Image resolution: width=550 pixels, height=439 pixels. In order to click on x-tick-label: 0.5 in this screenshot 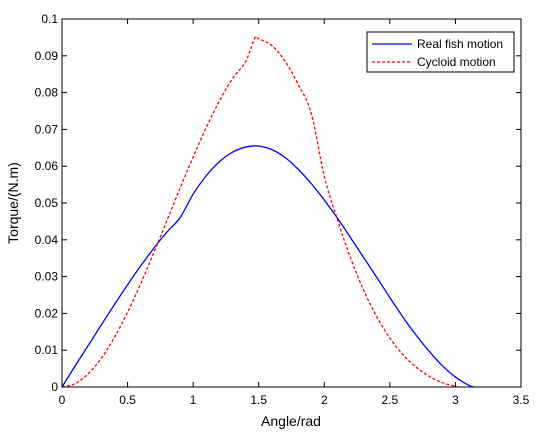, I will do `click(127, 400)`.